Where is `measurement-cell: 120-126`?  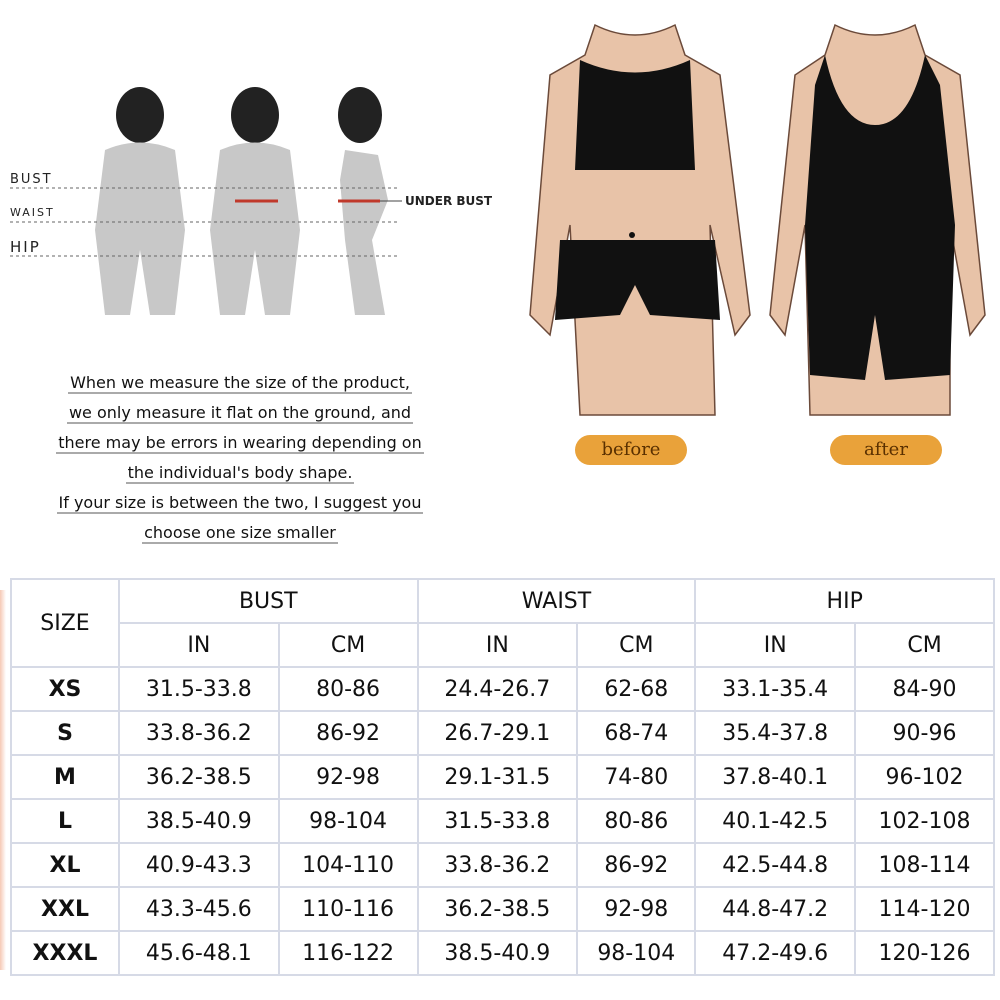
measurement-cell: 120-126 is located at coordinates (924, 953).